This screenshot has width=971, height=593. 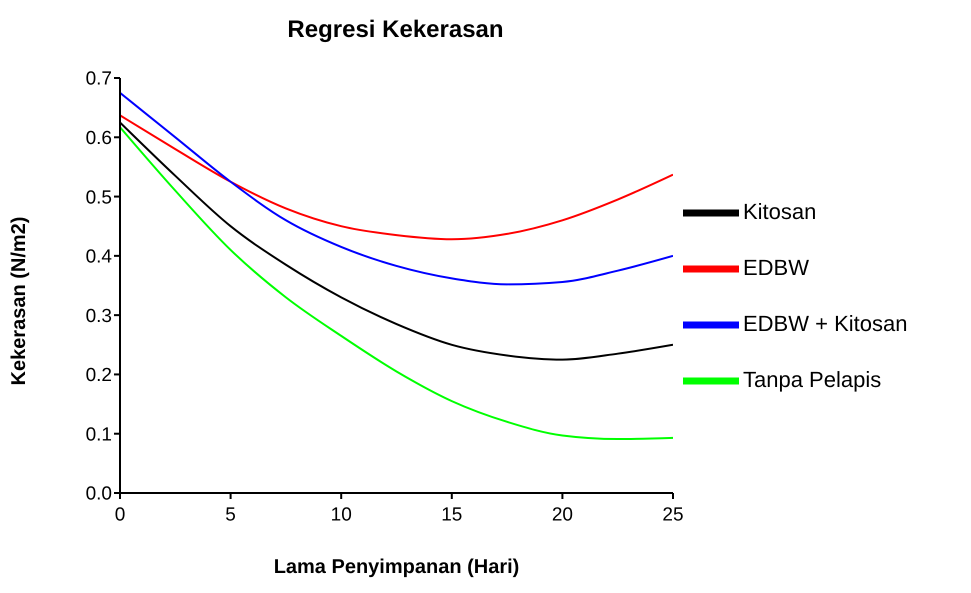 What do you see at coordinates (776, 267) in the screenshot?
I see `legend-label: EDBW` at bounding box center [776, 267].